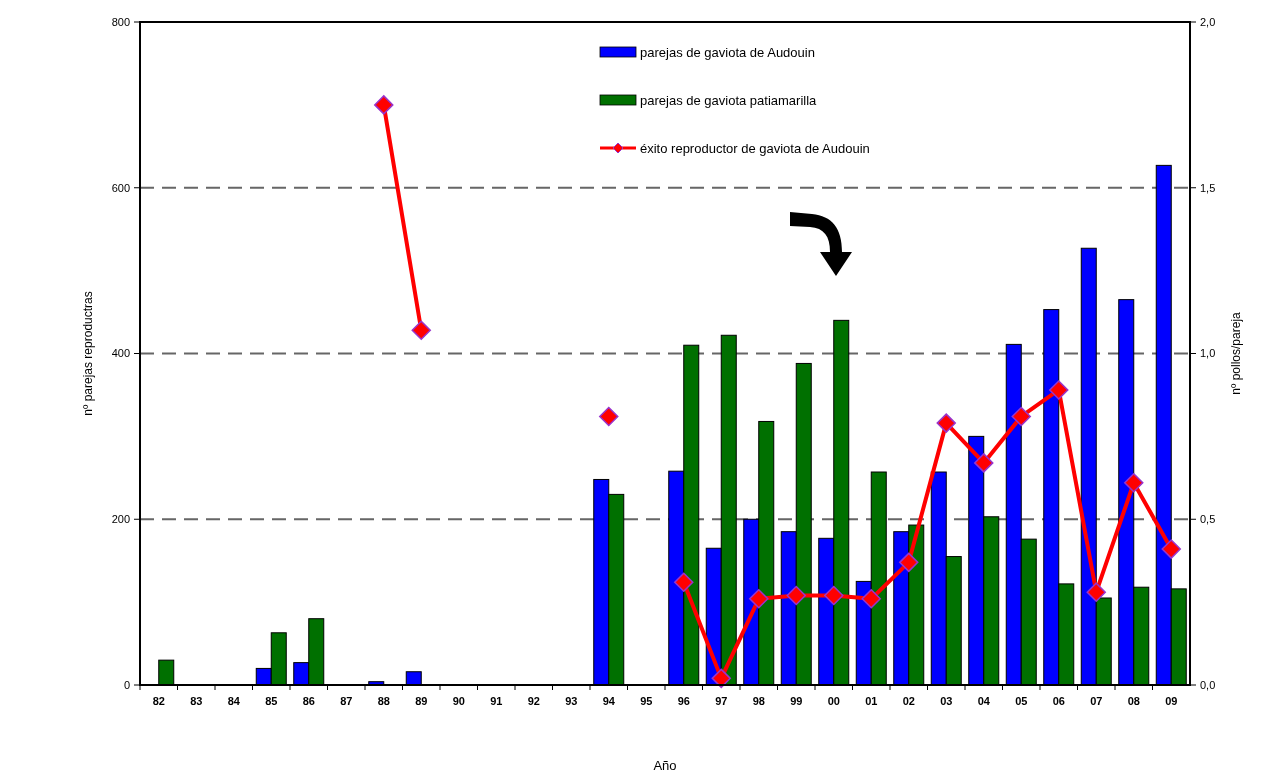 The height and width of the screenshot is (776, 1274). Describe the element at coordinates (609, 701) in the screenshot. I see `x-tick-label: 94` at that location.